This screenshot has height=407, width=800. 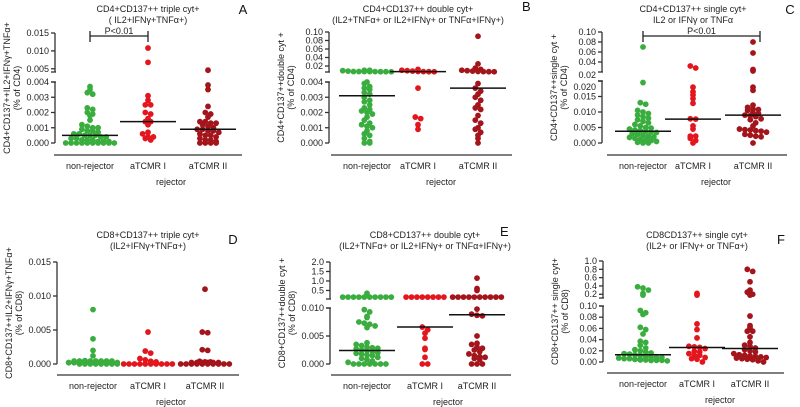 What do you see at coordinates (588, 317) in the screenshot?
I see `y-tick-label: 0.08` at bounding box center [588, 317].